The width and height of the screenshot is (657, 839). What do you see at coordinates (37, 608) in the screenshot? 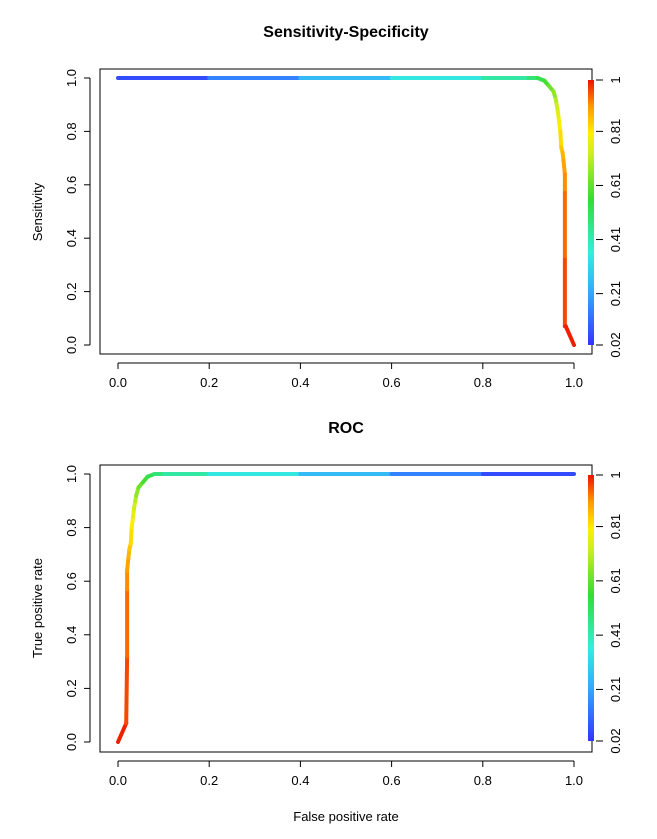
I see `y-axis-label: True positive rate` at bounding box center [37, 608].